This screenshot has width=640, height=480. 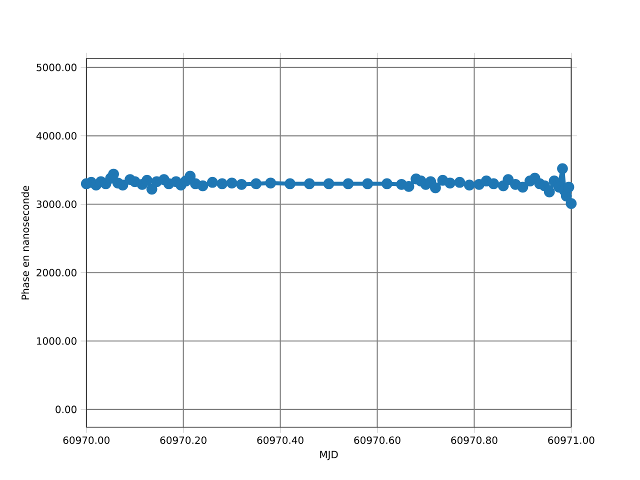 I want to click on y-tick-label: 1000.00, so click(x=56, y=341).